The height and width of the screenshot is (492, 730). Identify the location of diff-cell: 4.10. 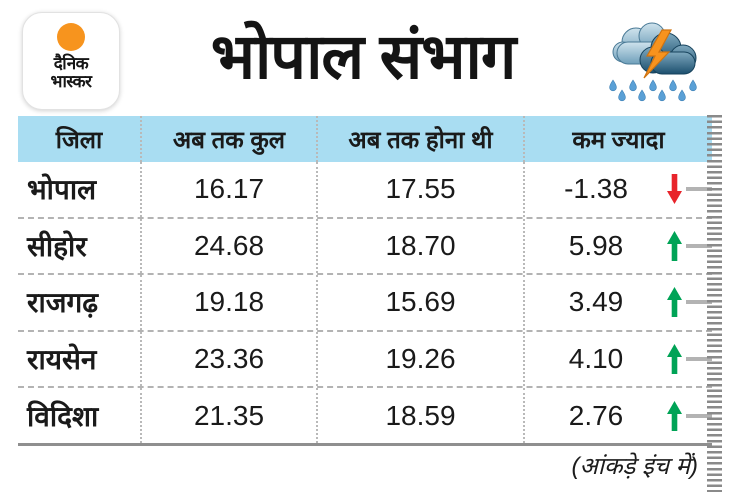
(618, 359).